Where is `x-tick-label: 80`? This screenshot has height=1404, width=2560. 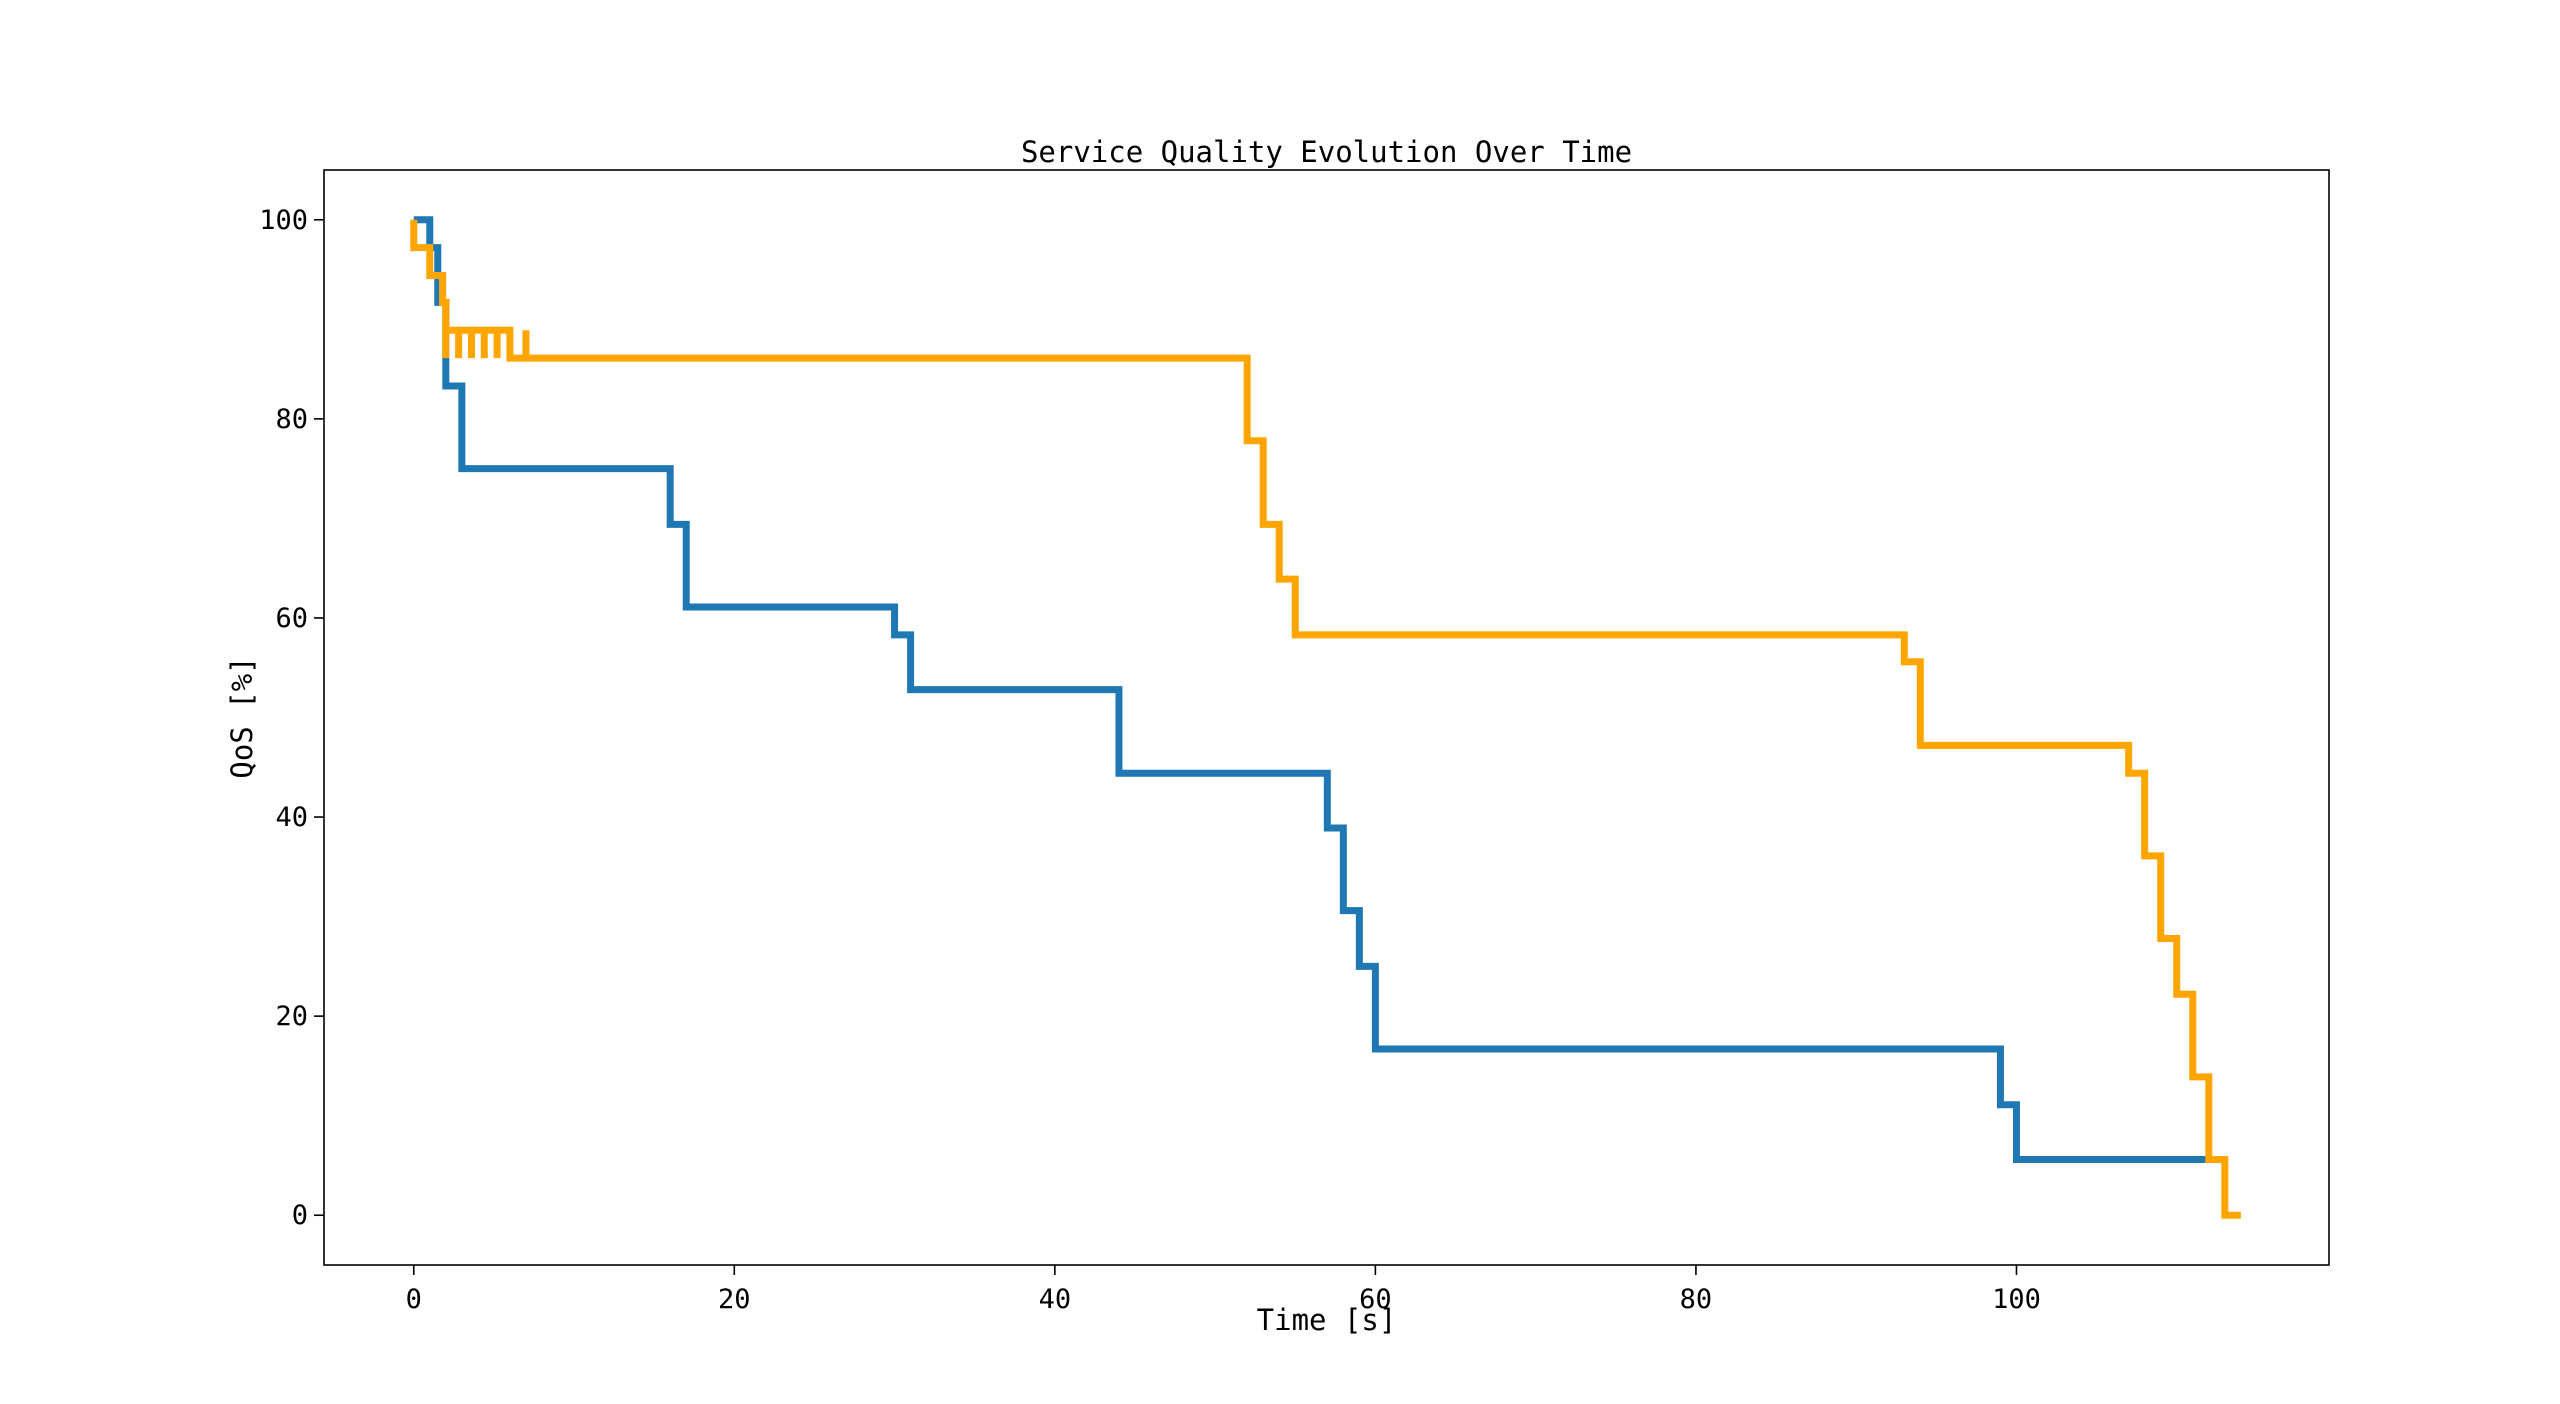
x-tick-label: 80 is located at coordinates (1696, 1299).